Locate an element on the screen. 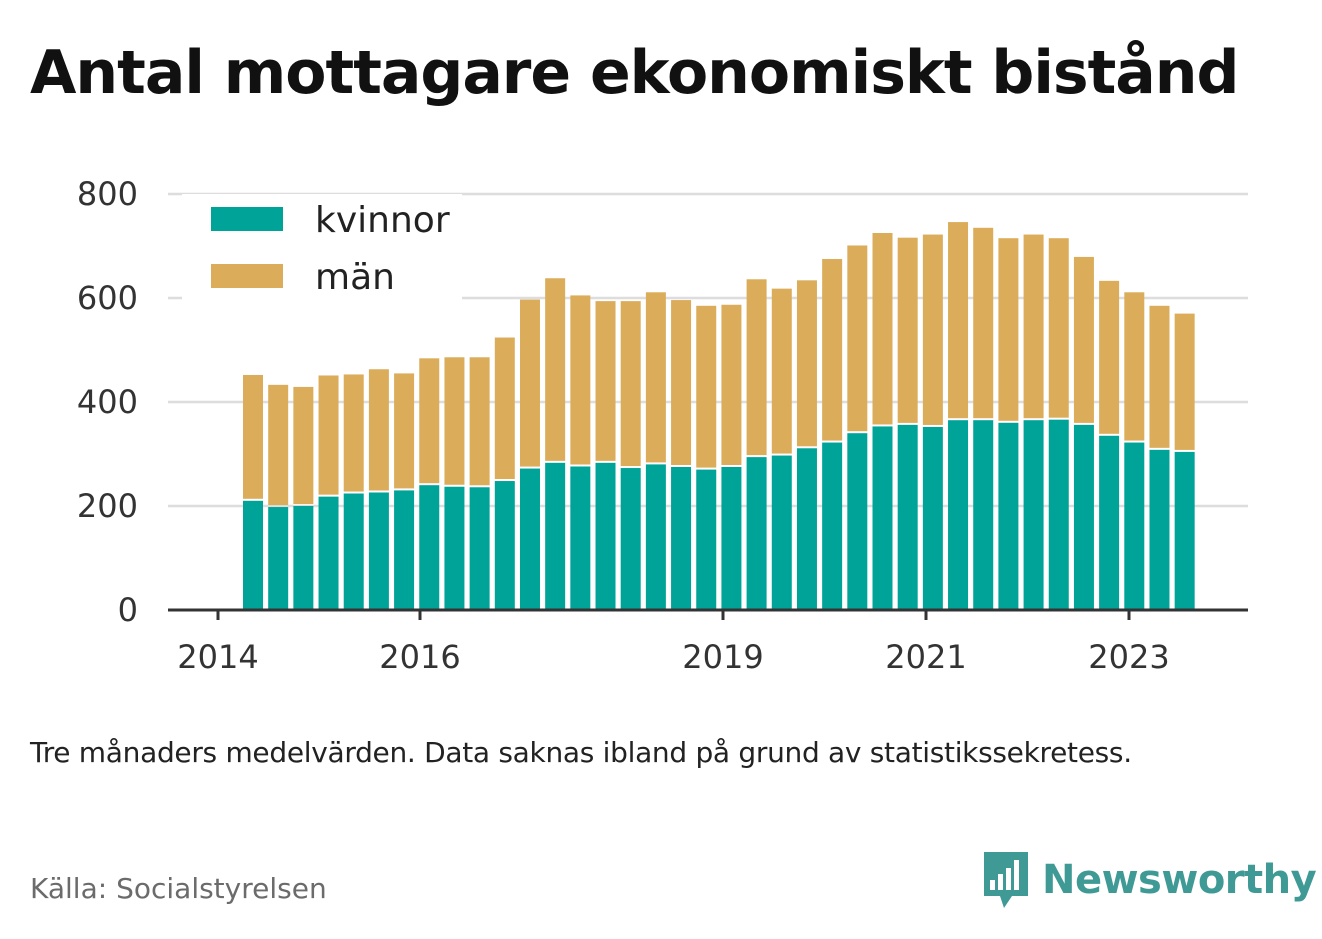 This screenshot has width=1322, height=939. y-tick-label: 600 is located at coordinates (107, 298).